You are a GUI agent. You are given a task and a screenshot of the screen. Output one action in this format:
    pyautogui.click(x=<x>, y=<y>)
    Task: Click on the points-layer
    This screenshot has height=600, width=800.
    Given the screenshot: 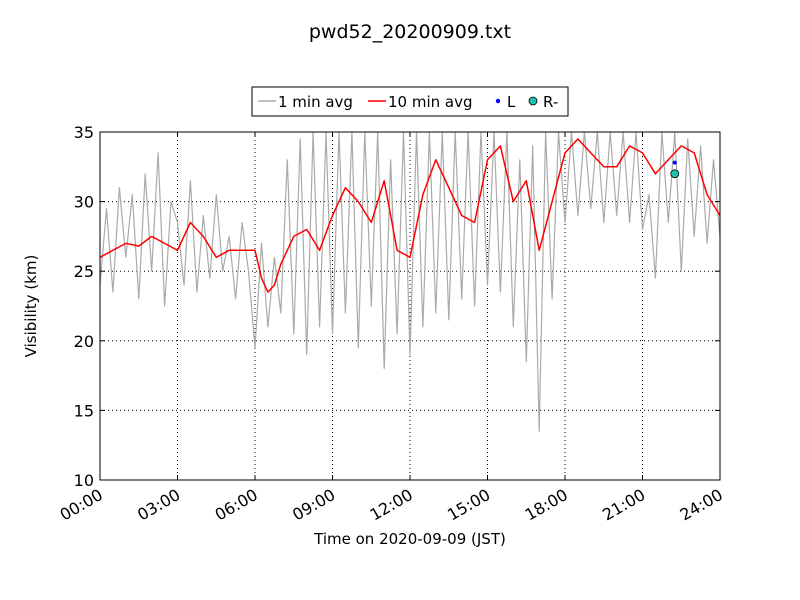 What is the action you would take?
    pyautogui.click(x=675, y=169)
    